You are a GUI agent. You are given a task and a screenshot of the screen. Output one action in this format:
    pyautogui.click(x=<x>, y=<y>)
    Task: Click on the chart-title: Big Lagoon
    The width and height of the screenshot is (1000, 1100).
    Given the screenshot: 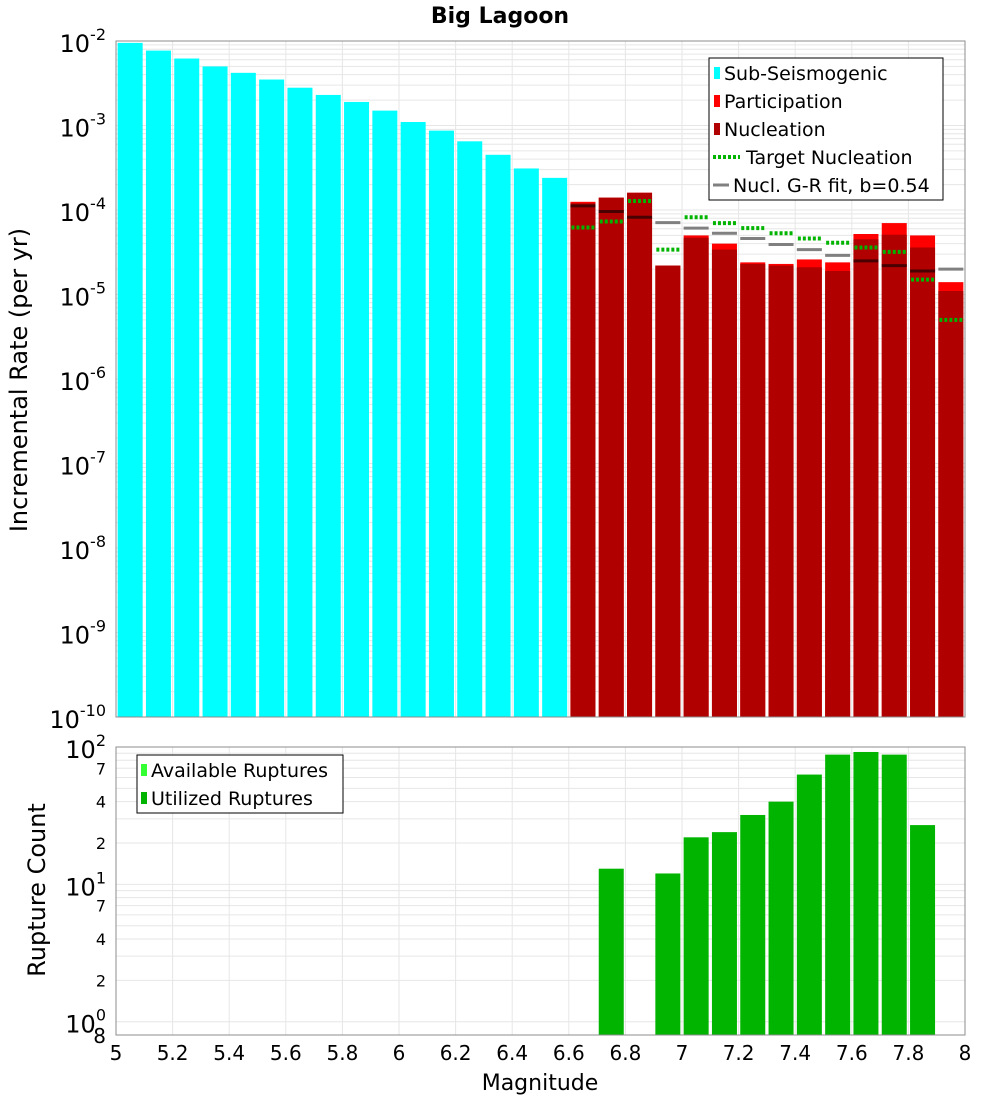 What is the action you would take?
    pyautogui.click(x=500, y=16)
    